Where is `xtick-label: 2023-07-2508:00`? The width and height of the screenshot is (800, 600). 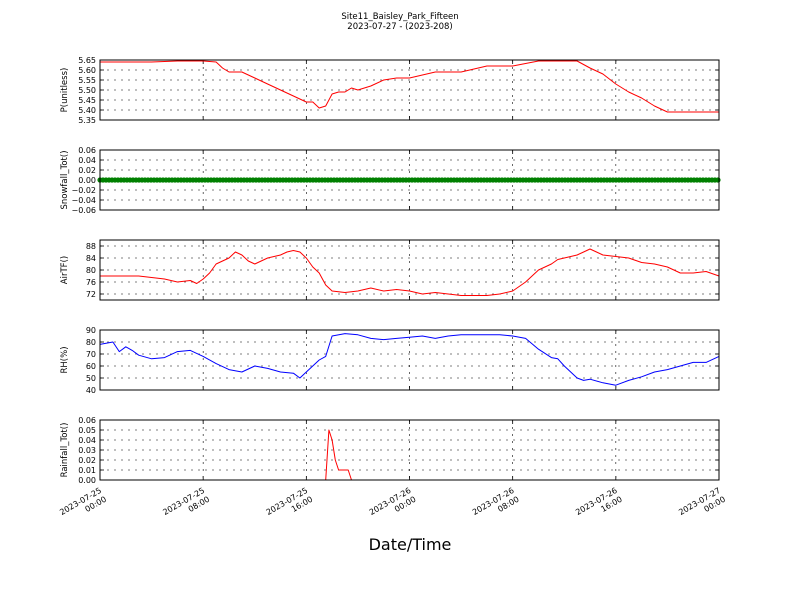 xtick-label: 2023-07-2508:00 is located at coordinates (186, 506).